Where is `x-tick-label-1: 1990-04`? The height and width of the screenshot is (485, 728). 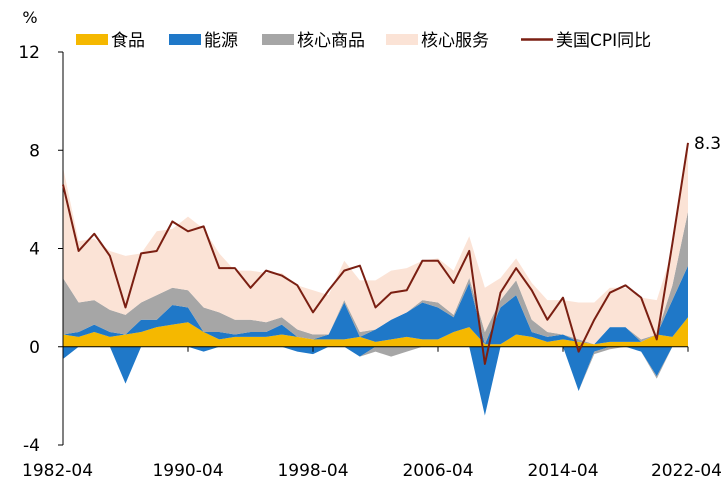 x-tick-label-1: 1990-04 is located at coordinates (187, 471).